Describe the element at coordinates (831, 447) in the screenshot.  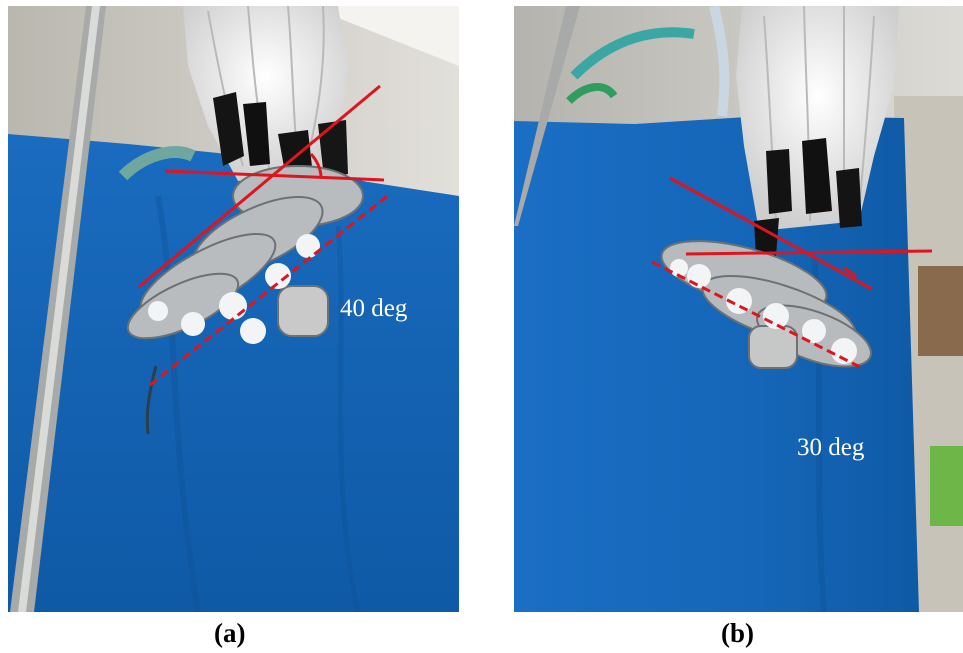
I see `angle-label-b: 30 deg` at that location.